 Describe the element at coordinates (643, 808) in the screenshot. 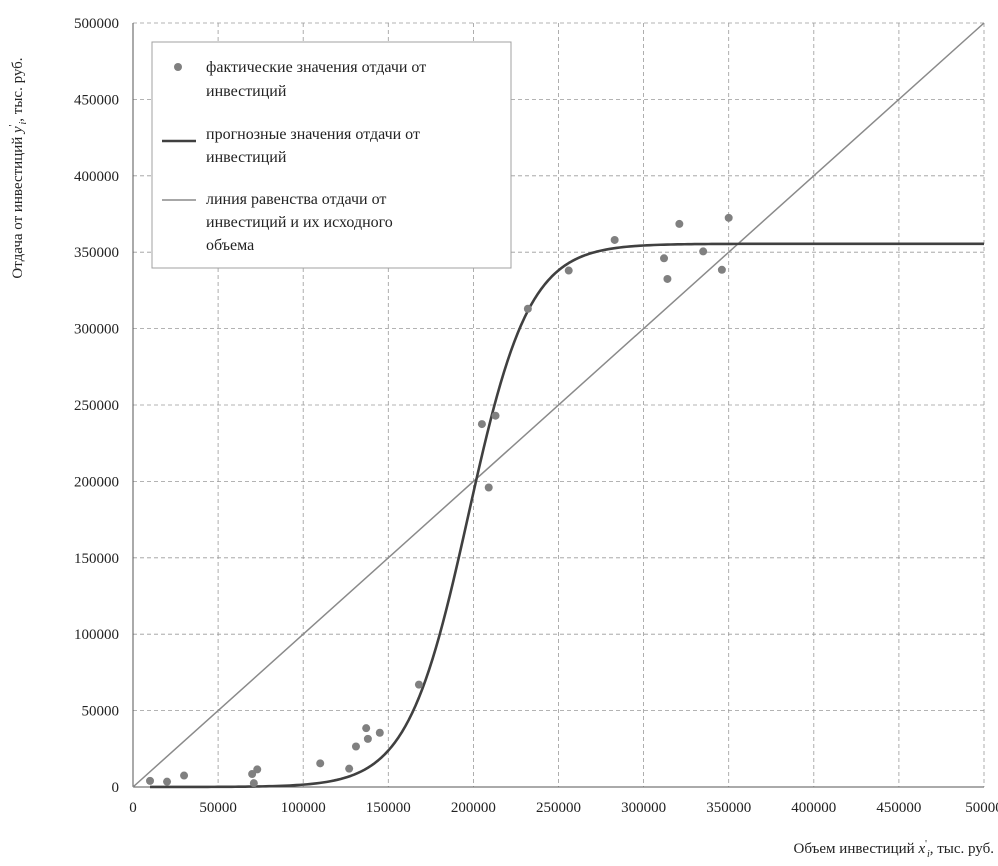

I see `x-tick-label: 300000` at that location.